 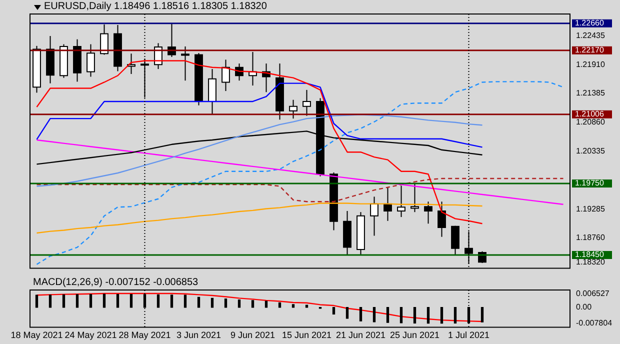 I want to click on x-tick-label: 3 Jun 2021, so click(x=199, y=335).